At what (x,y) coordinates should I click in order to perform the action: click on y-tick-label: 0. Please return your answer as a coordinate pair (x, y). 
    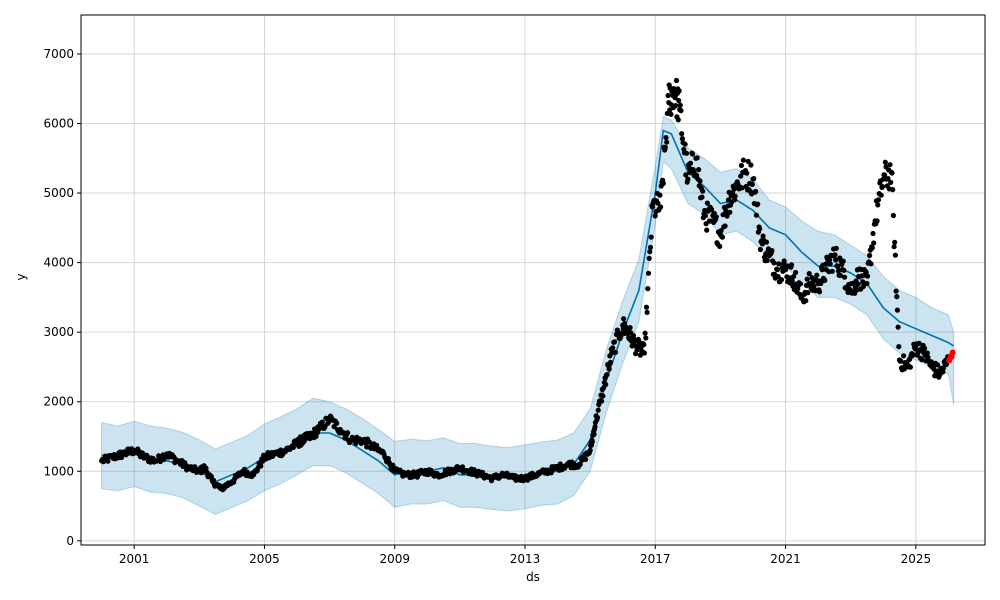
    Looking at the image, I should click on (70, 541).